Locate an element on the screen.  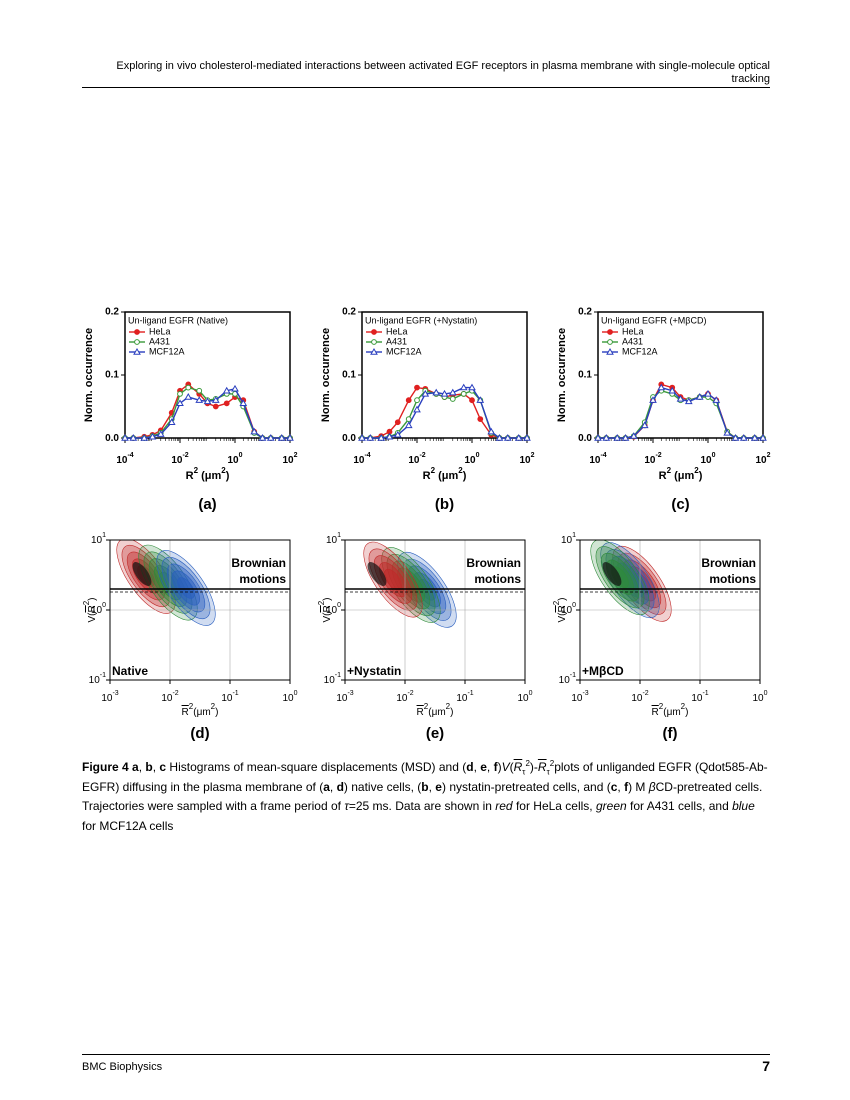
y-tick-label: 0.2 is located at coordinates (112, 312).